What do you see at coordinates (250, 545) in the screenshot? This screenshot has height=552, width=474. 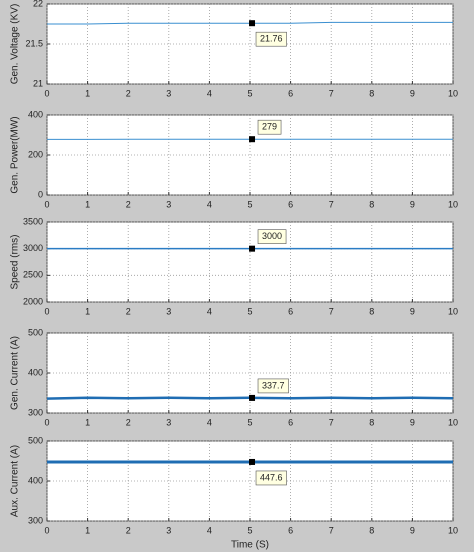 I see `x-axis-label: Time (S)` at bounding box center [250, 545].